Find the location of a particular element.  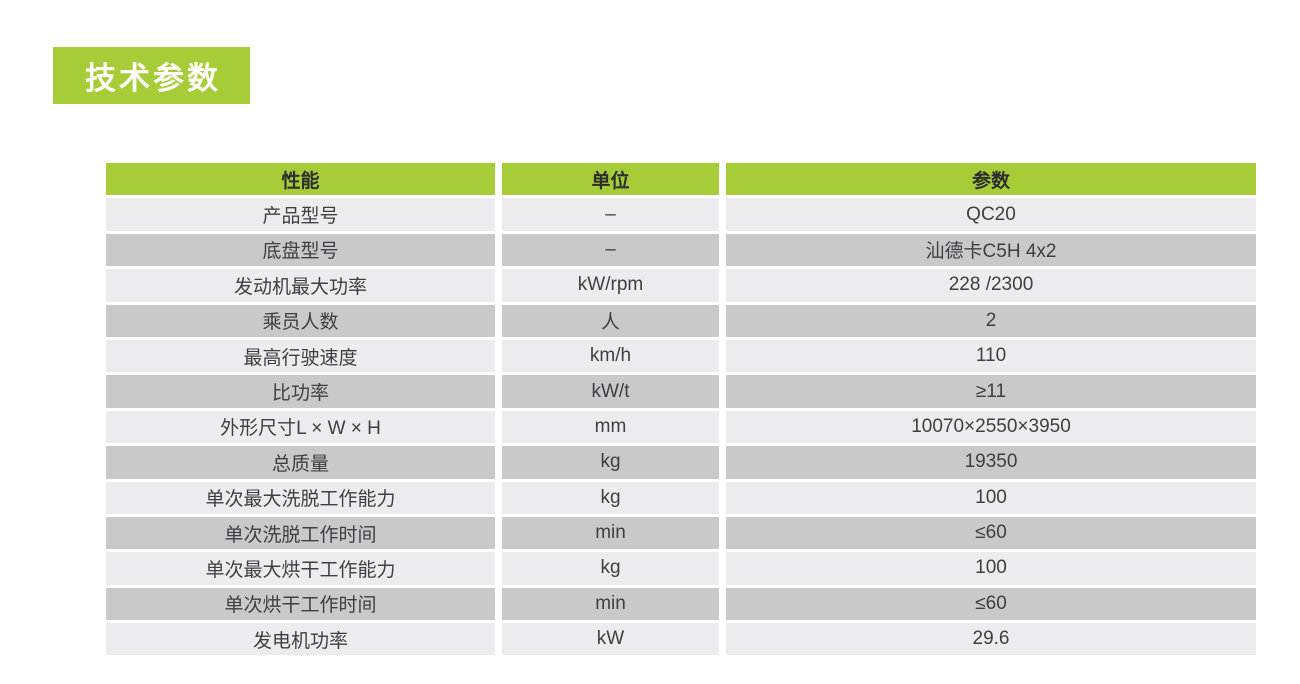

row-name-cell: 底盘型号 is located at coordinates (300, 250).